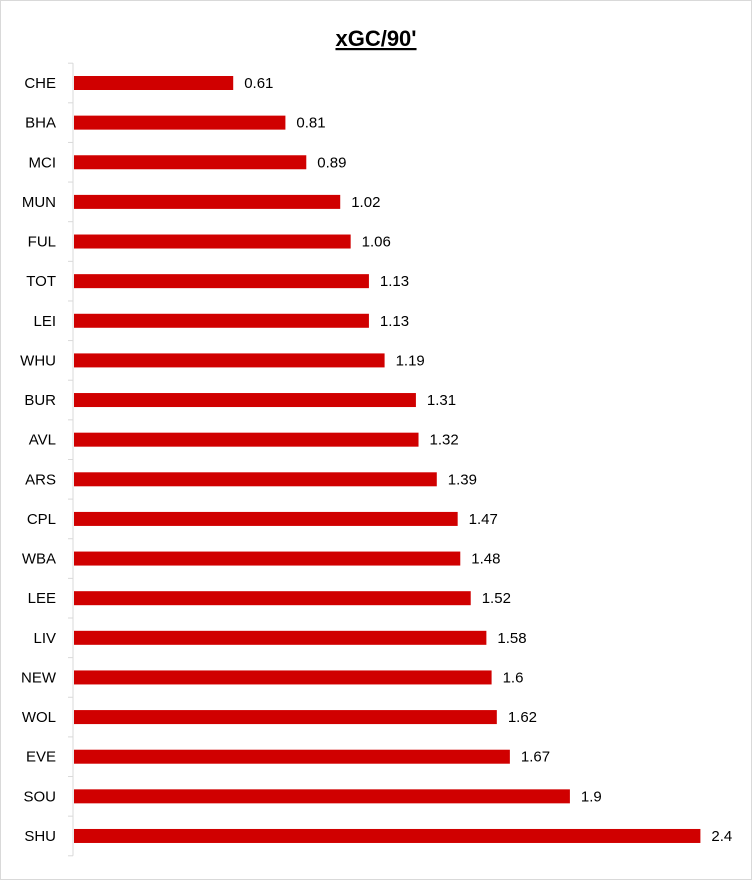  I want to click on data-label: 2.4, so click(721, 836).